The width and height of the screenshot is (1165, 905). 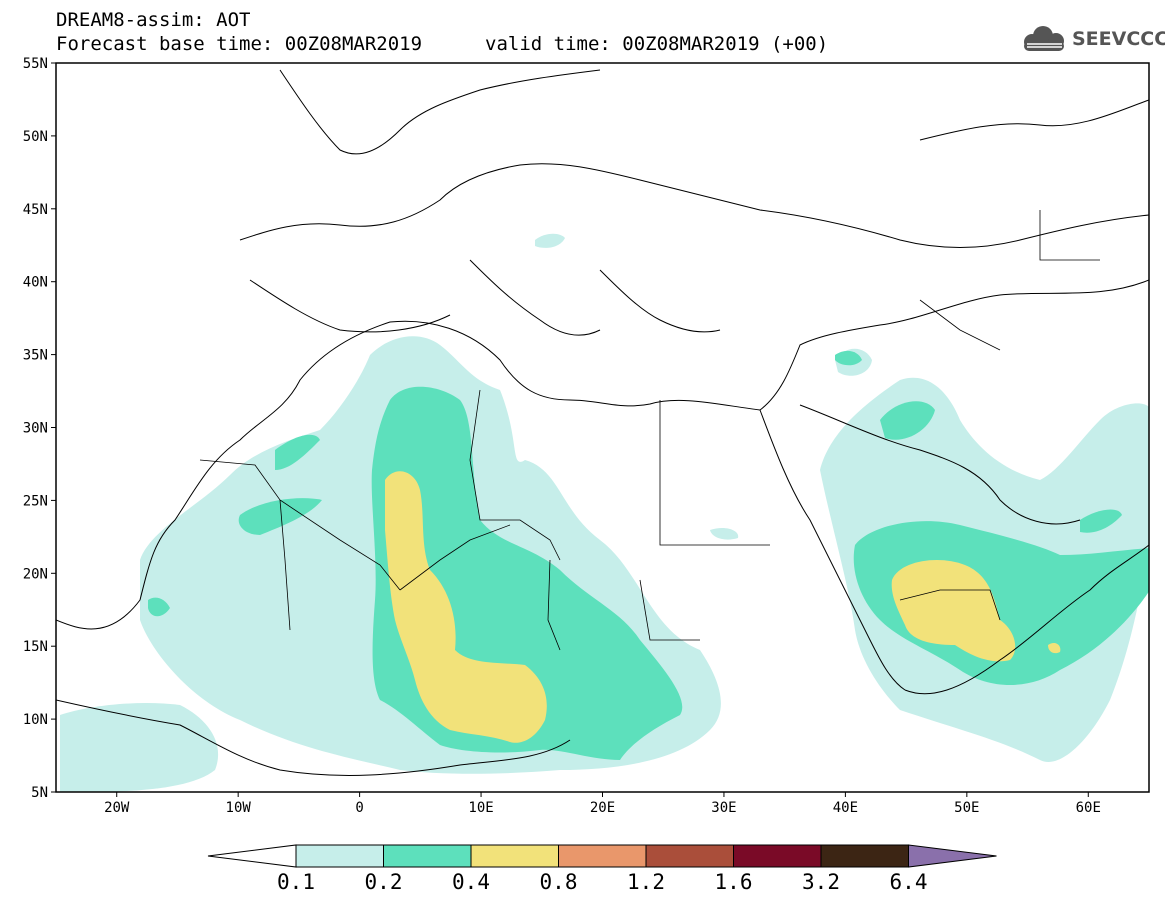 What do you see at coordinates (909, 882) in the screenshot?
I see `colorbar-level-label: 6.4` at bounding box center [909, 882].